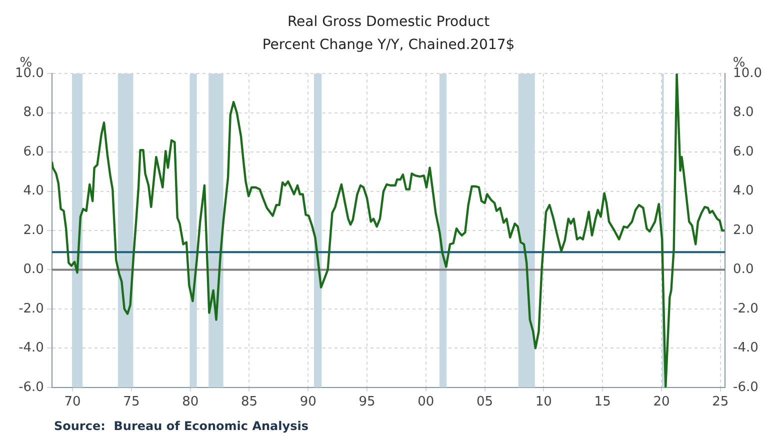  Describe the element at coordinates (131, 402) in the screenshot. I see `x-tick-label: 75` at that location.